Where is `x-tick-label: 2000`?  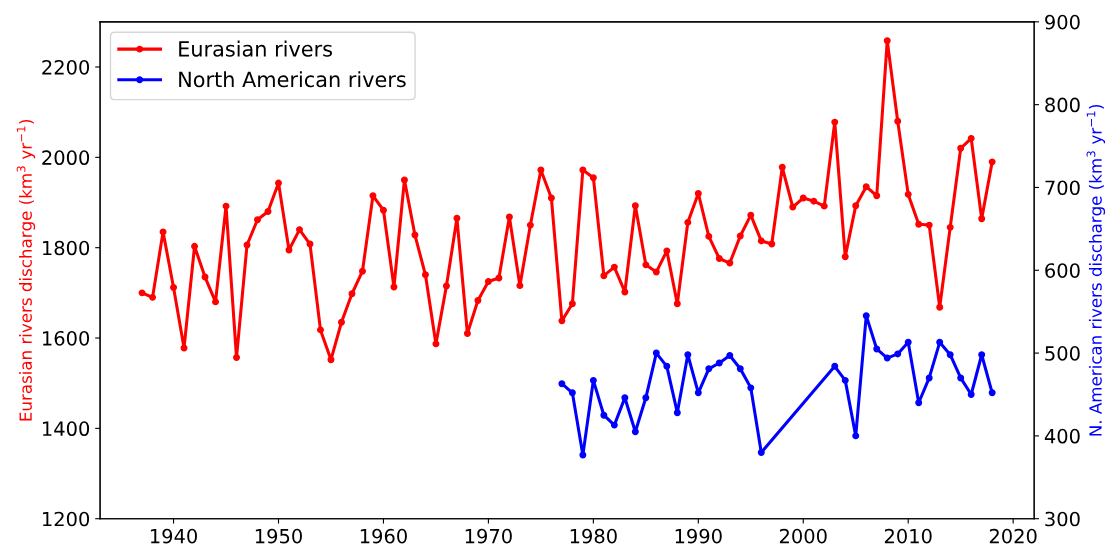
x-tick-label: 2000 is located at coordinates (803, 536).